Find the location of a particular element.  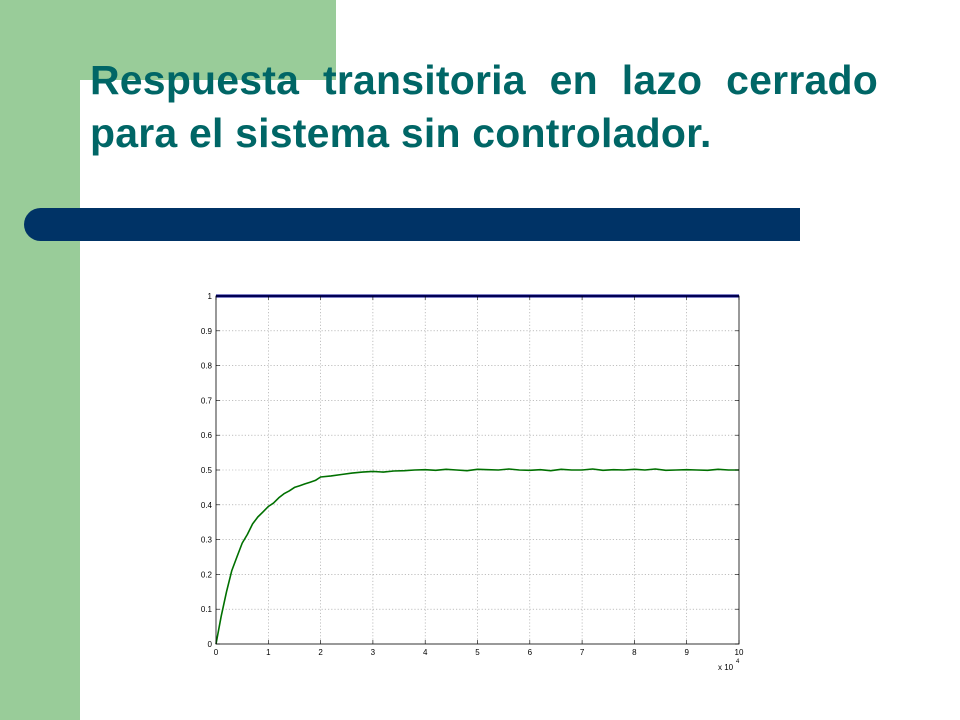

left-green-band is located at coordinates (40, 360).